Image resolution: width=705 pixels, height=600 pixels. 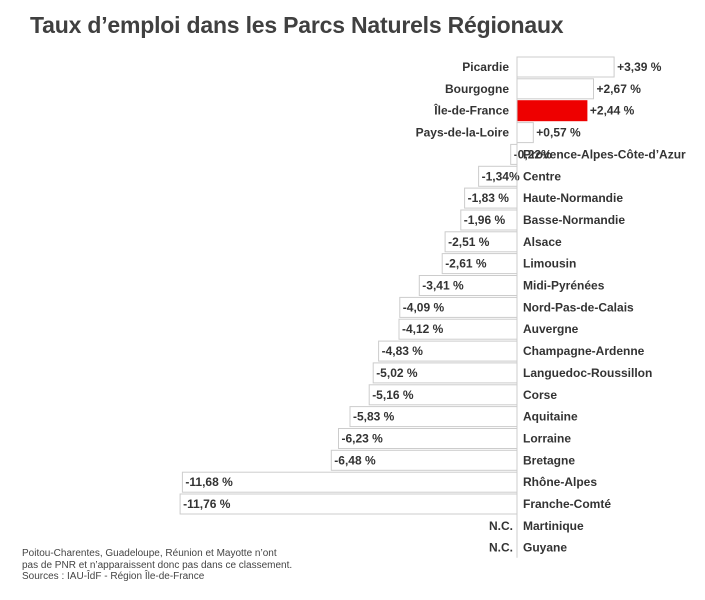 I want to click on value-label-picardie: +3,39 %, so click(x=639, y=67).